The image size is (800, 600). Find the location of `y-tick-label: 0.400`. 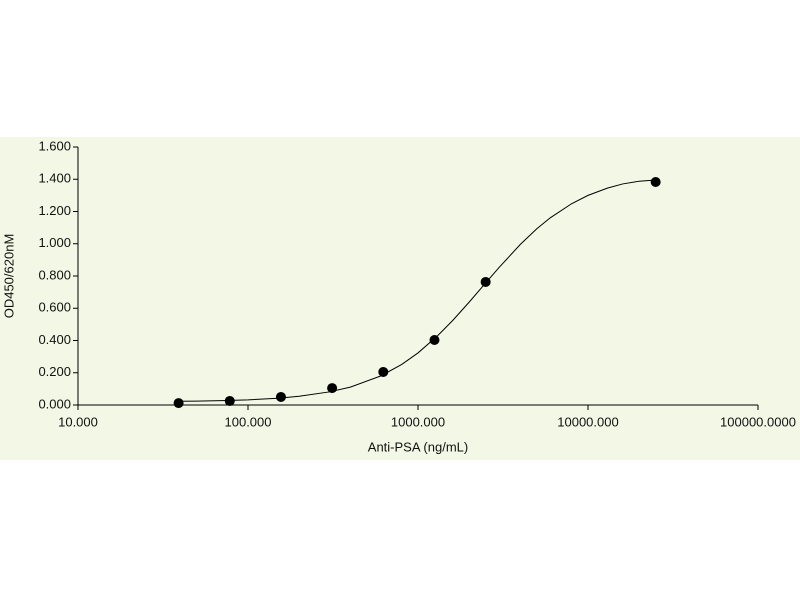

y-tick-label: 0.400 is located at coordinates (54, 339).